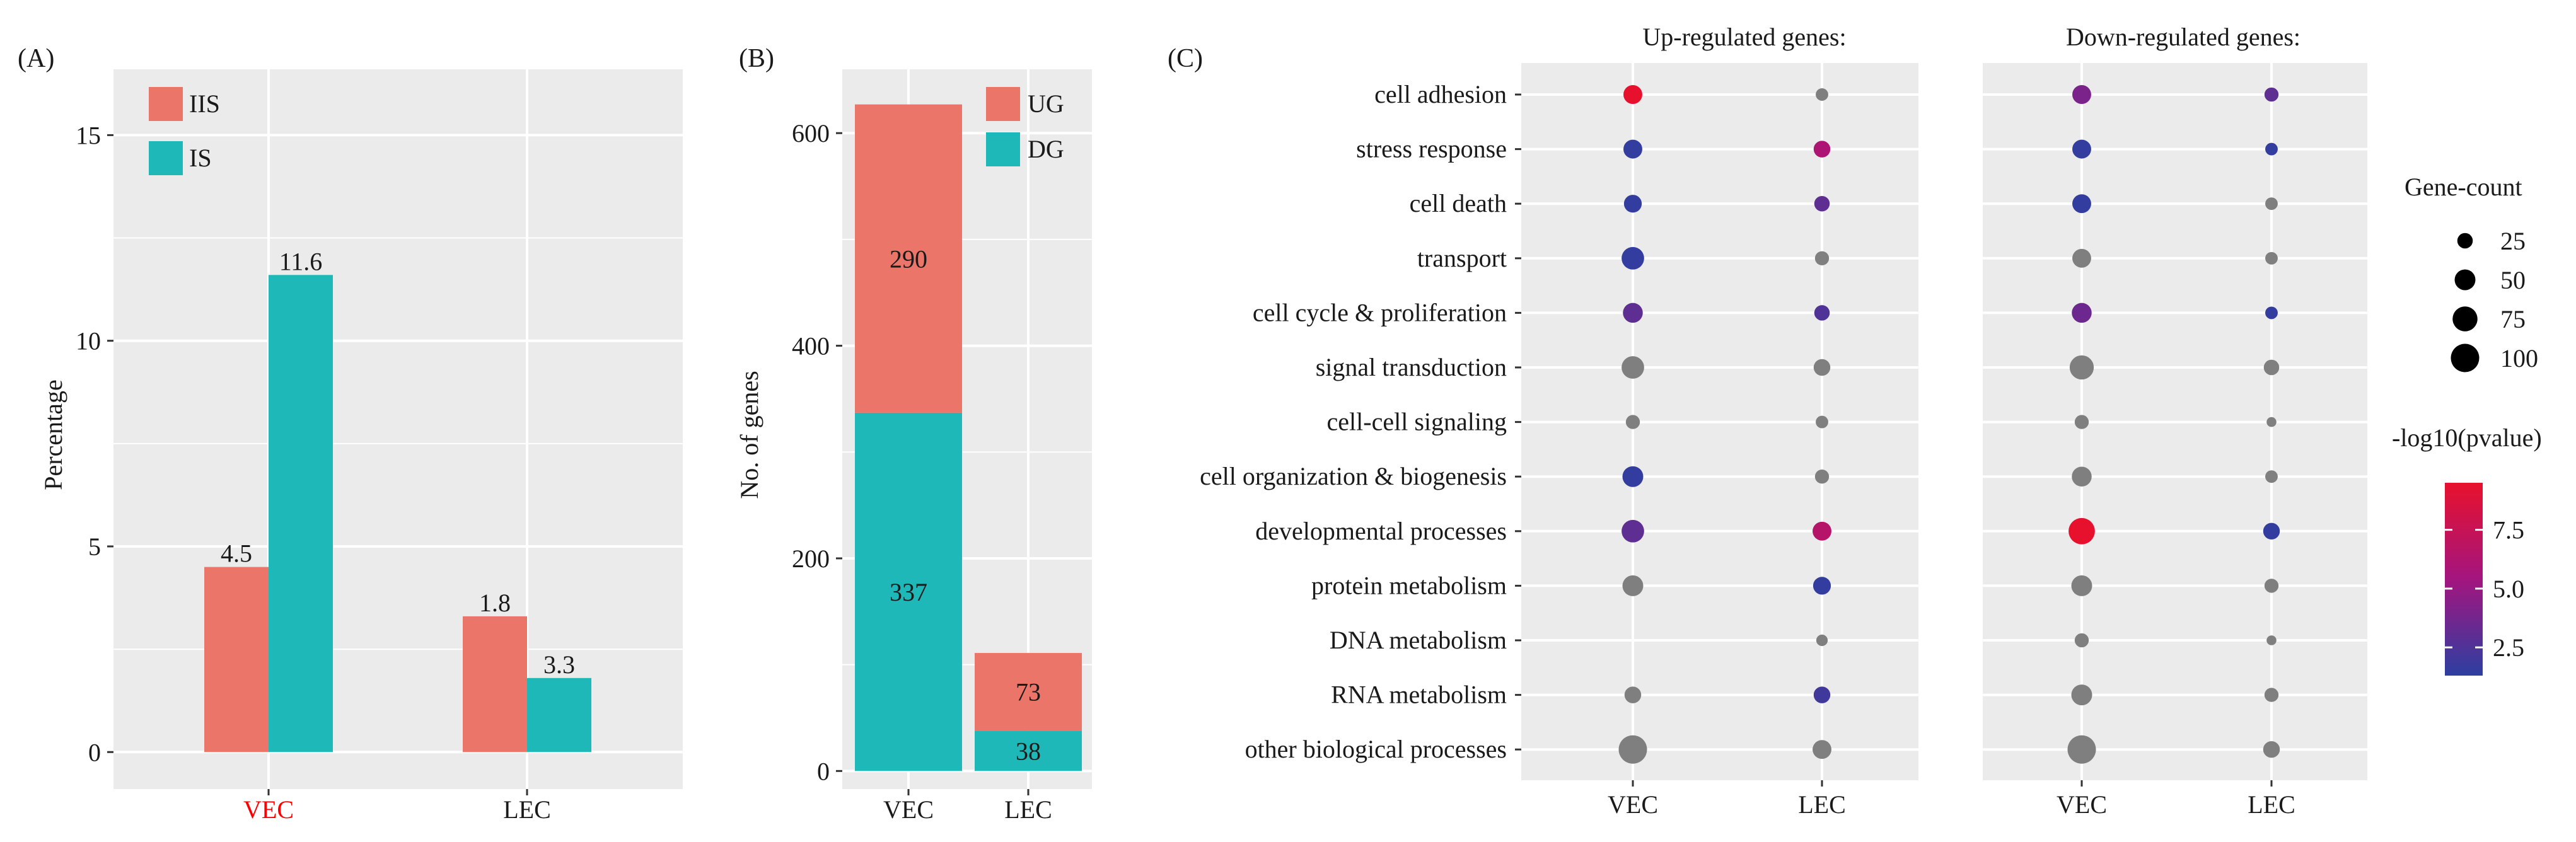 The image size is (2576, 842). Describe the element at coordinates (1432, 149) in the screenshot. I see `category-label: stress response` at that location.